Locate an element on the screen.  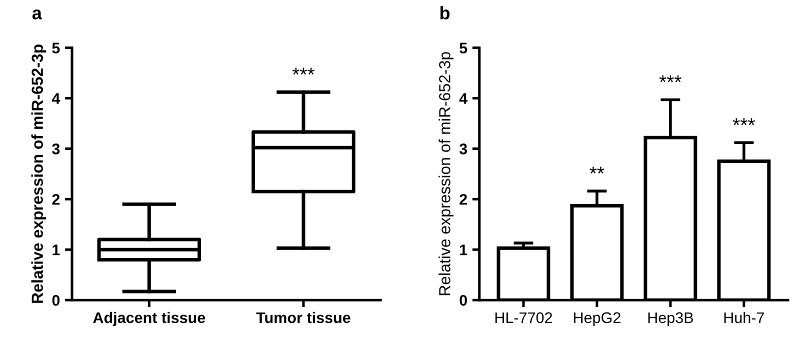
annotation: ** is located at coordinates (597, 170).